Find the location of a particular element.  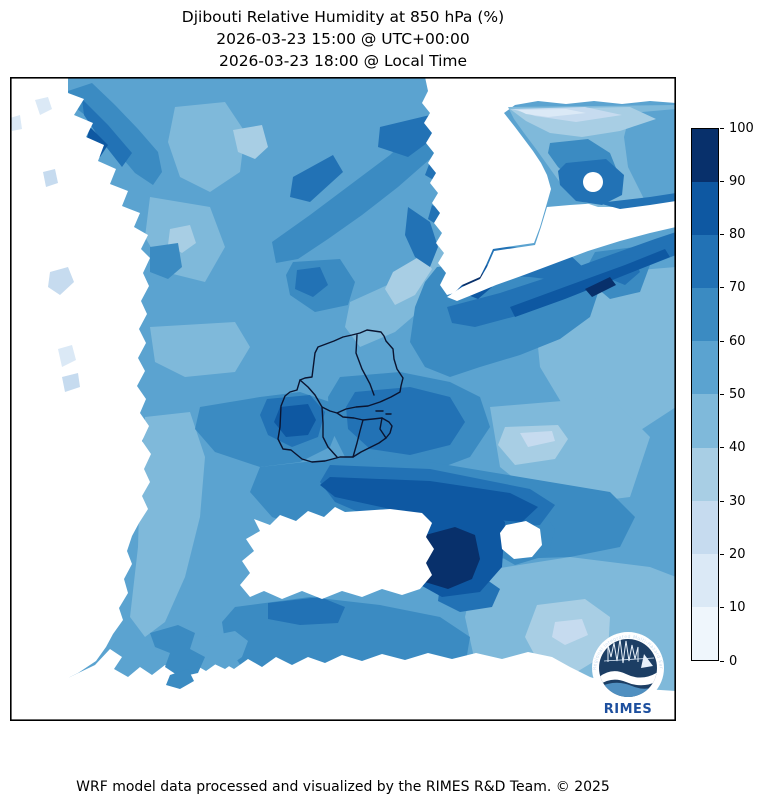

bottom-fingers is located at coordinates (199, 657).